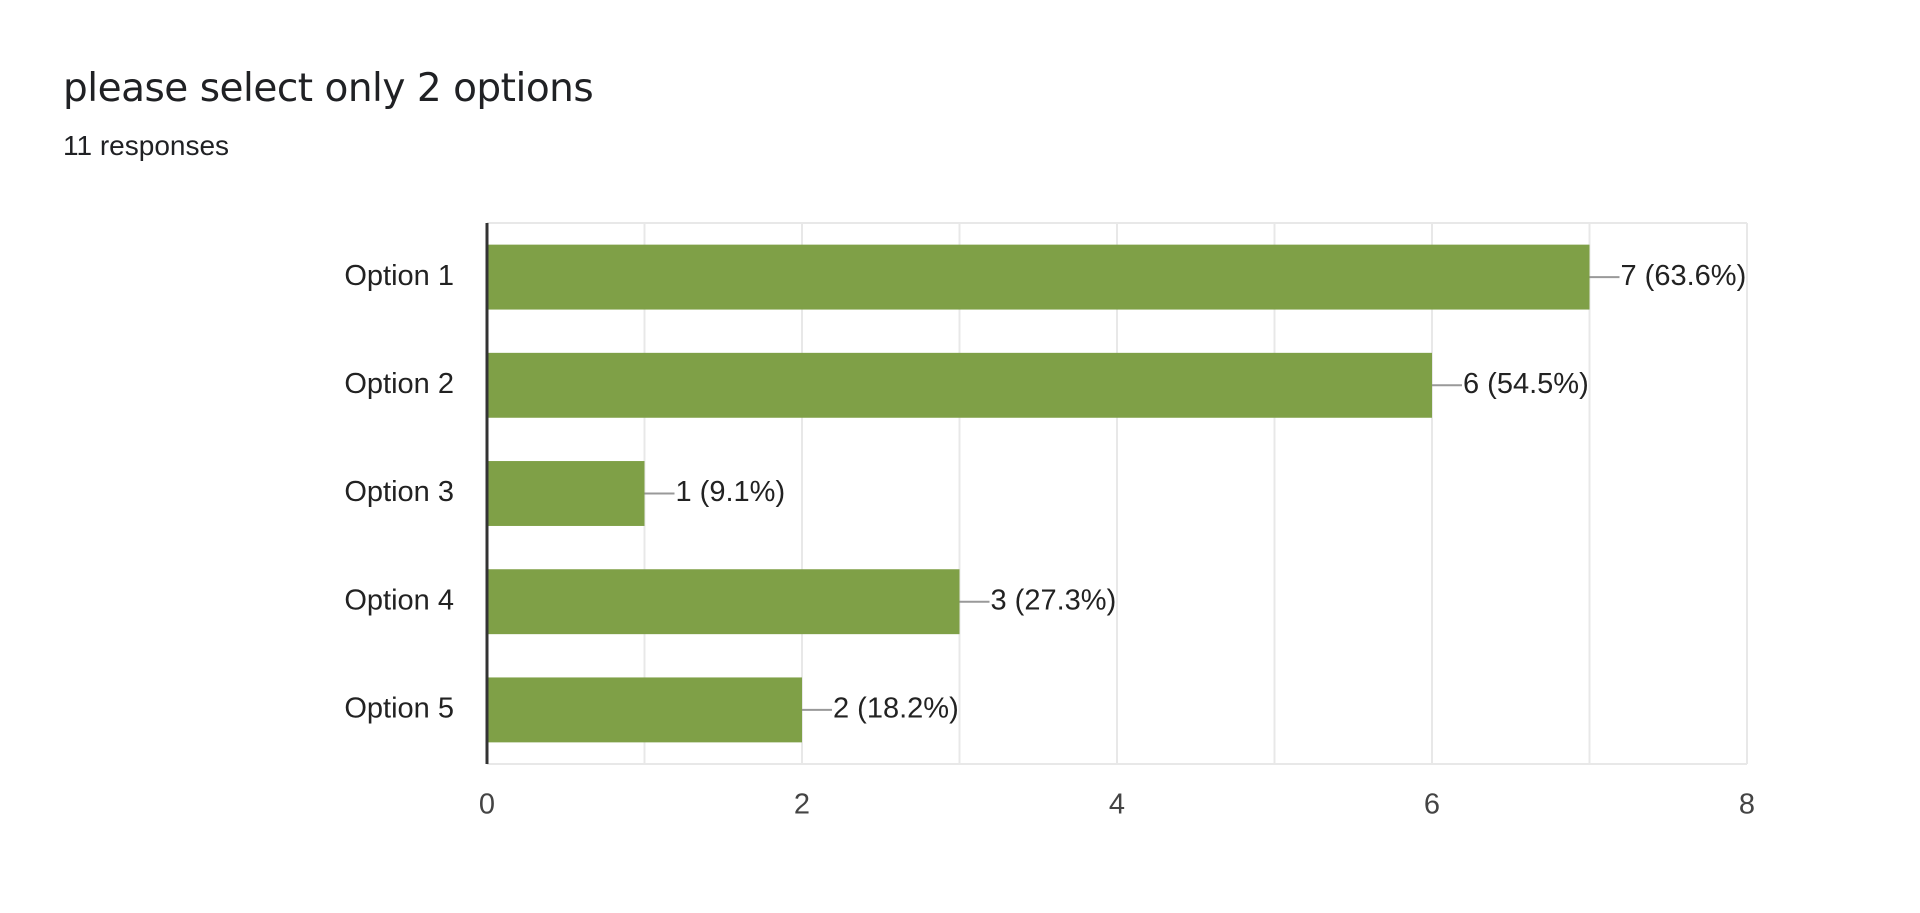  Describe the element at coordinates (802, 805) in the screenshot. I see `x-tick-label-2: 2` at that location.